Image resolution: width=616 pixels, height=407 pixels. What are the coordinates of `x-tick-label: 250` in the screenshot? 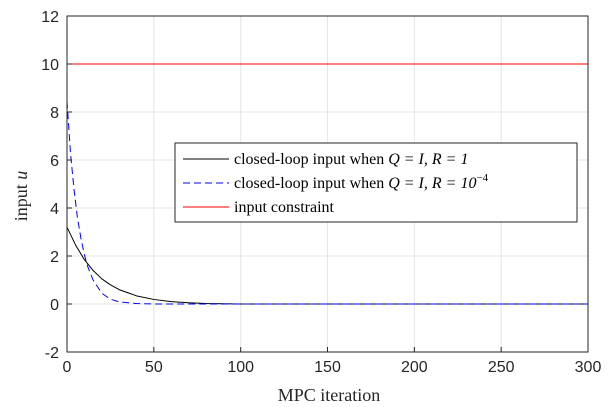 It's located at (501, 367).